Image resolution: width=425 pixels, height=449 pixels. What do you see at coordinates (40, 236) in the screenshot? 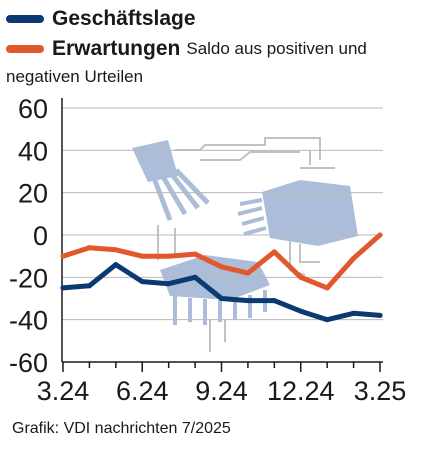
I see `y-tick-label: 0` at bounding box center [40, 236].